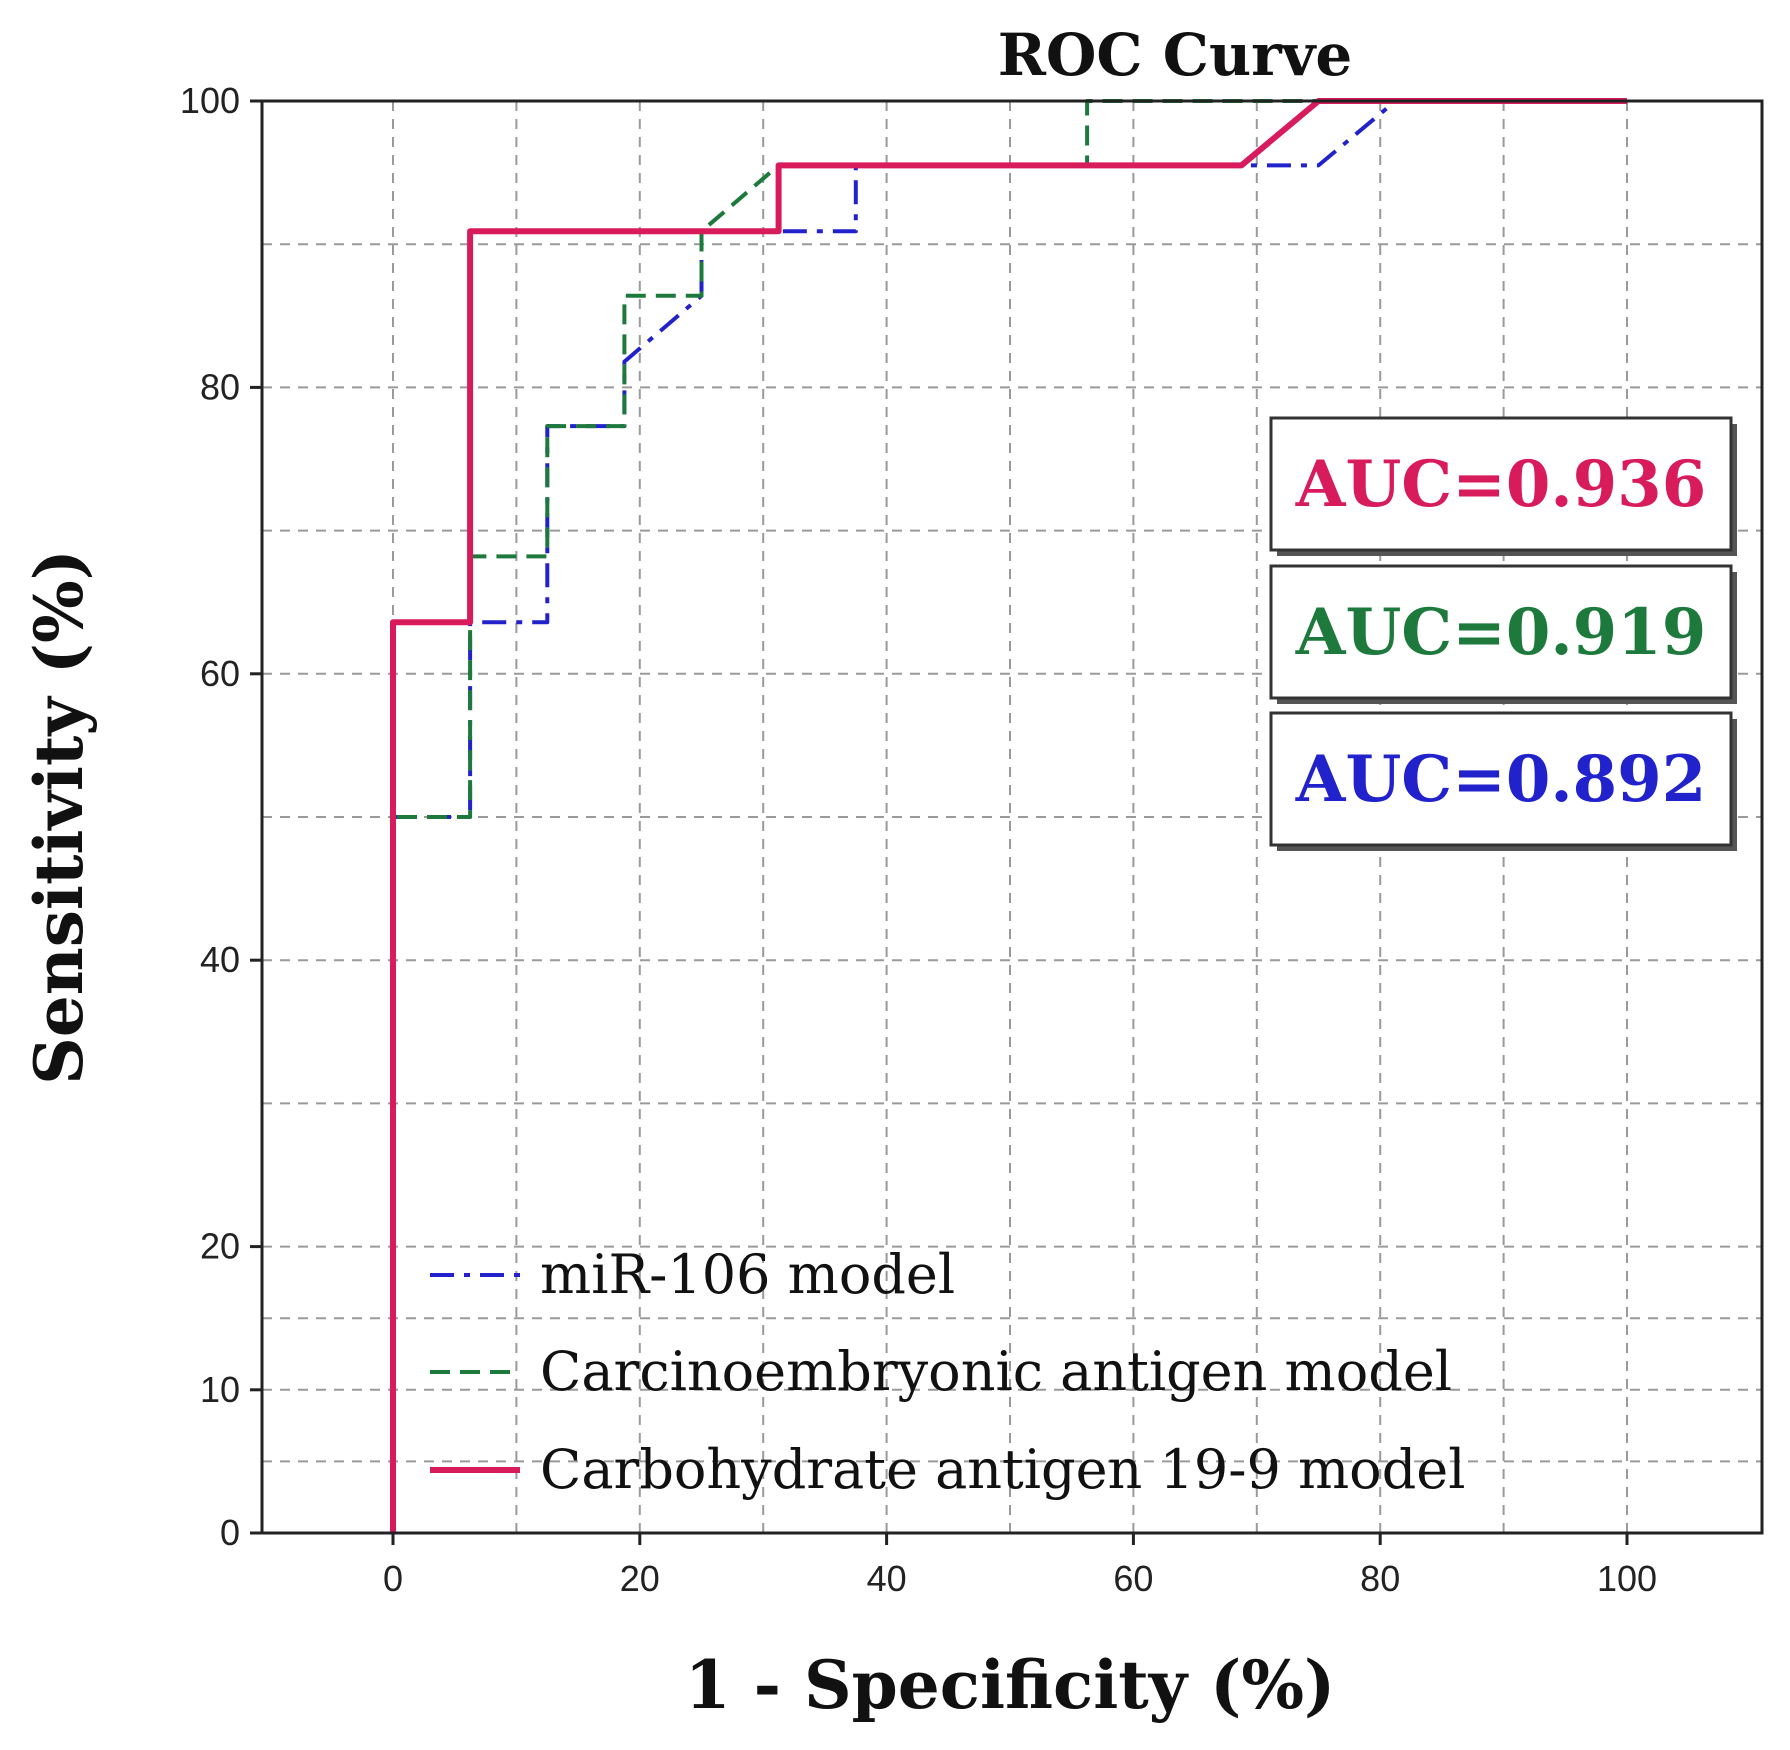 The height and width of the screenshot is (1750, 1790). I want to click on x-tick-label: 80, so click(1380, 1578).